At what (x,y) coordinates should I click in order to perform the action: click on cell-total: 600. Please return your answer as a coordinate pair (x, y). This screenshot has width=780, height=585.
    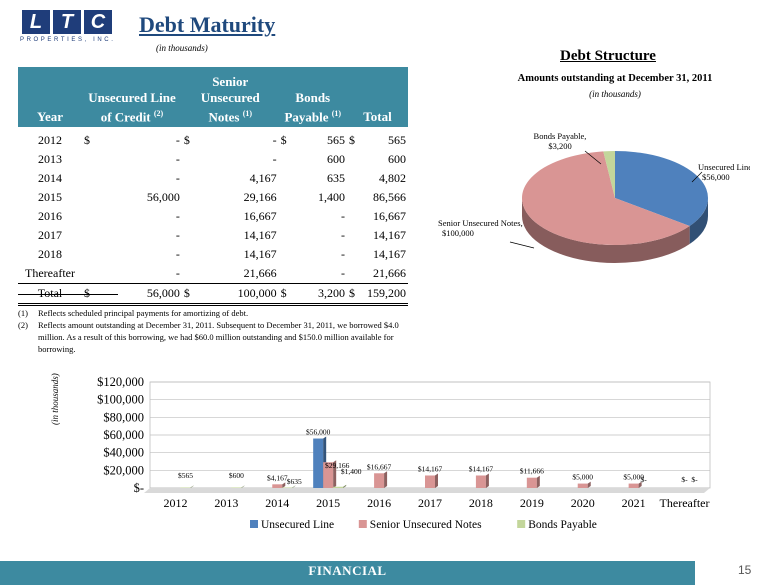
    Looking at the image, I should click on (397, 159).